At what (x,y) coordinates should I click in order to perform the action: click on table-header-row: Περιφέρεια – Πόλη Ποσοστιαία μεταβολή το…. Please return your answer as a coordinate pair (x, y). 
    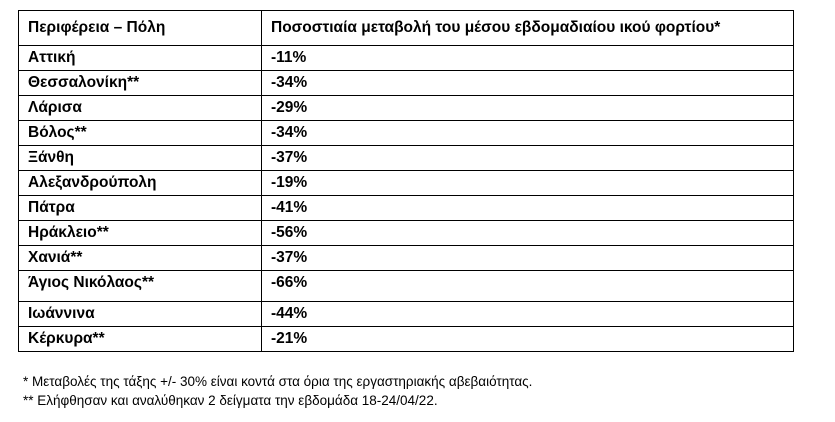
    Looking at the image, I should click on (406, 28).